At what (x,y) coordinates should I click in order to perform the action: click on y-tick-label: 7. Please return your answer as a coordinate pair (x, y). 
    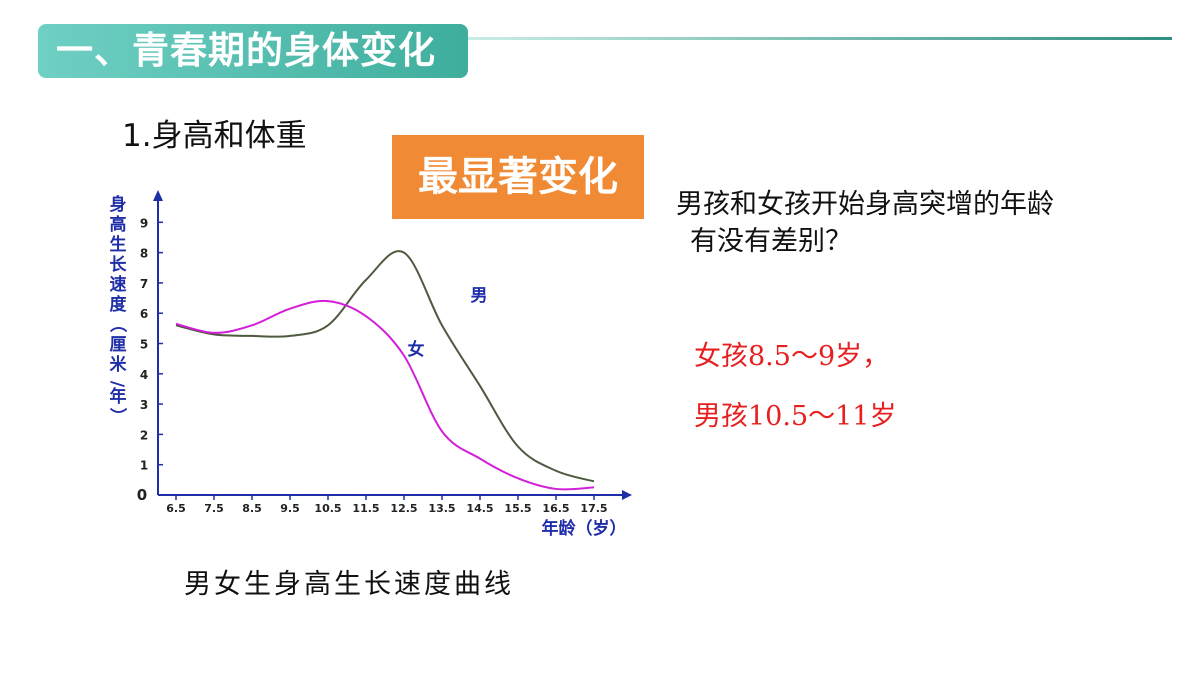
    Looking at the image, I should click on (144, 284).